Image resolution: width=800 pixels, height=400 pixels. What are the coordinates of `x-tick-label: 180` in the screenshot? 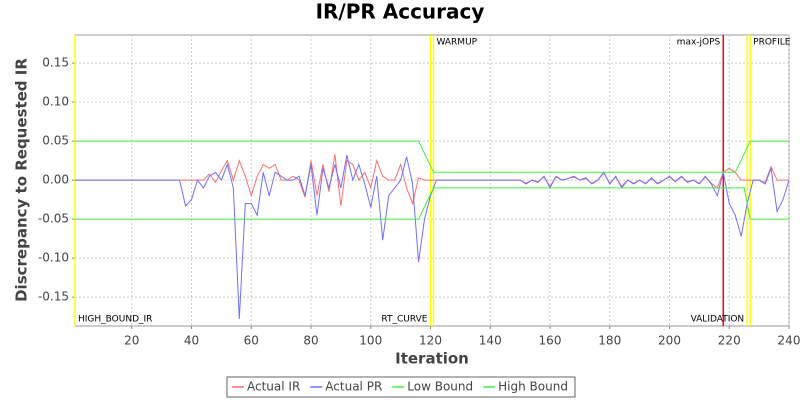 It's located at (609, 341).